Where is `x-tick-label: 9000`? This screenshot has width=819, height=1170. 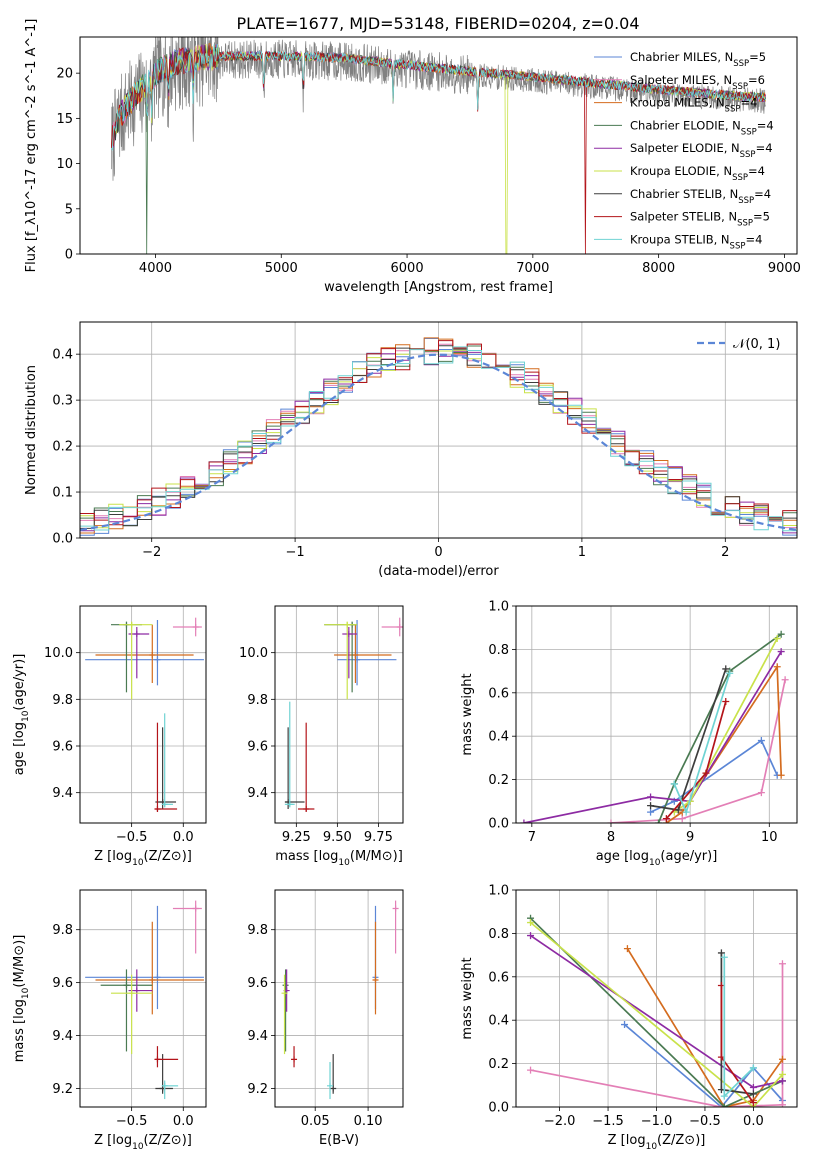 x-tick-label: 9000 is located at coordinates (784, 268).